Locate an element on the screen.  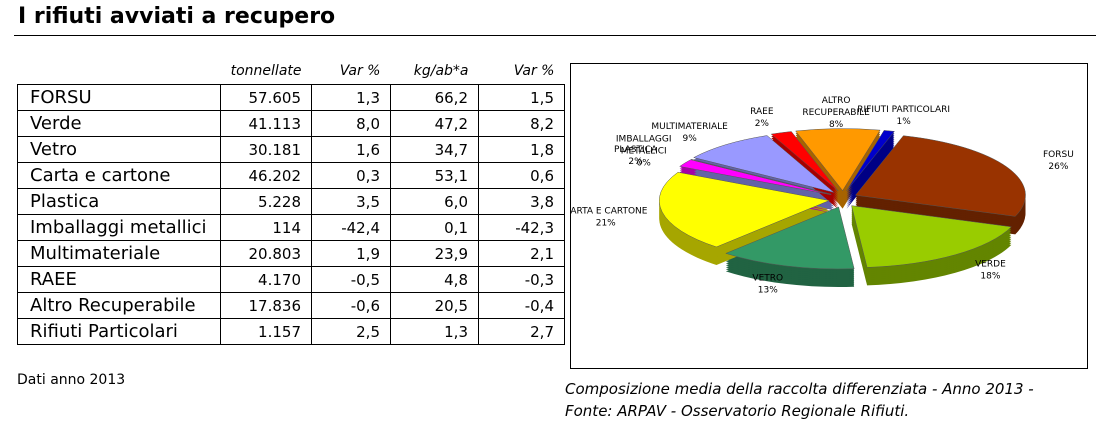
slice-label: RECUPERABILE is located at coordinates (836, 113).